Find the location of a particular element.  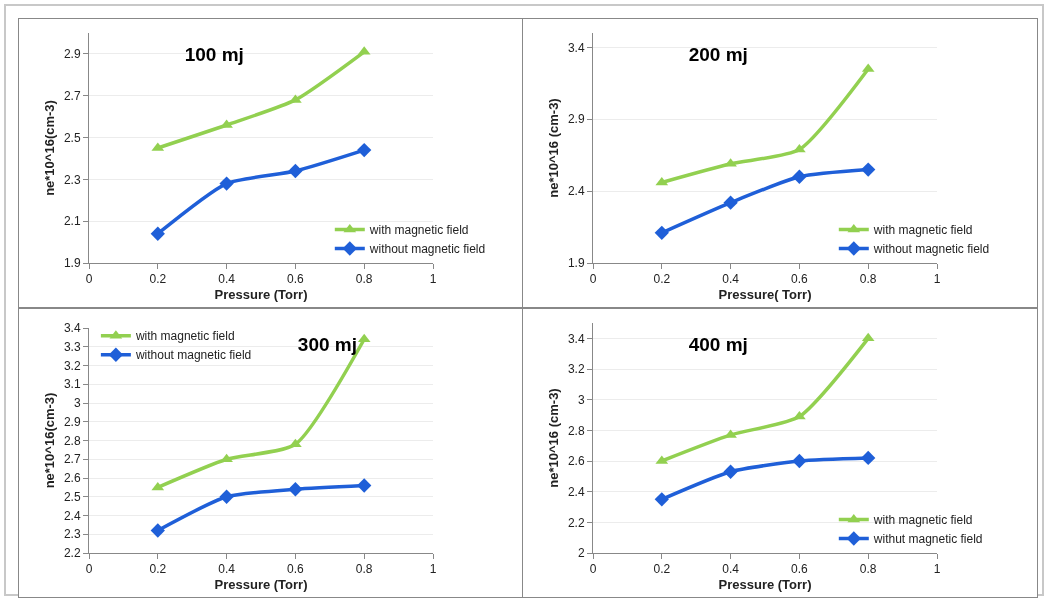

text: 200 mj is located at coordinates (718, 55).